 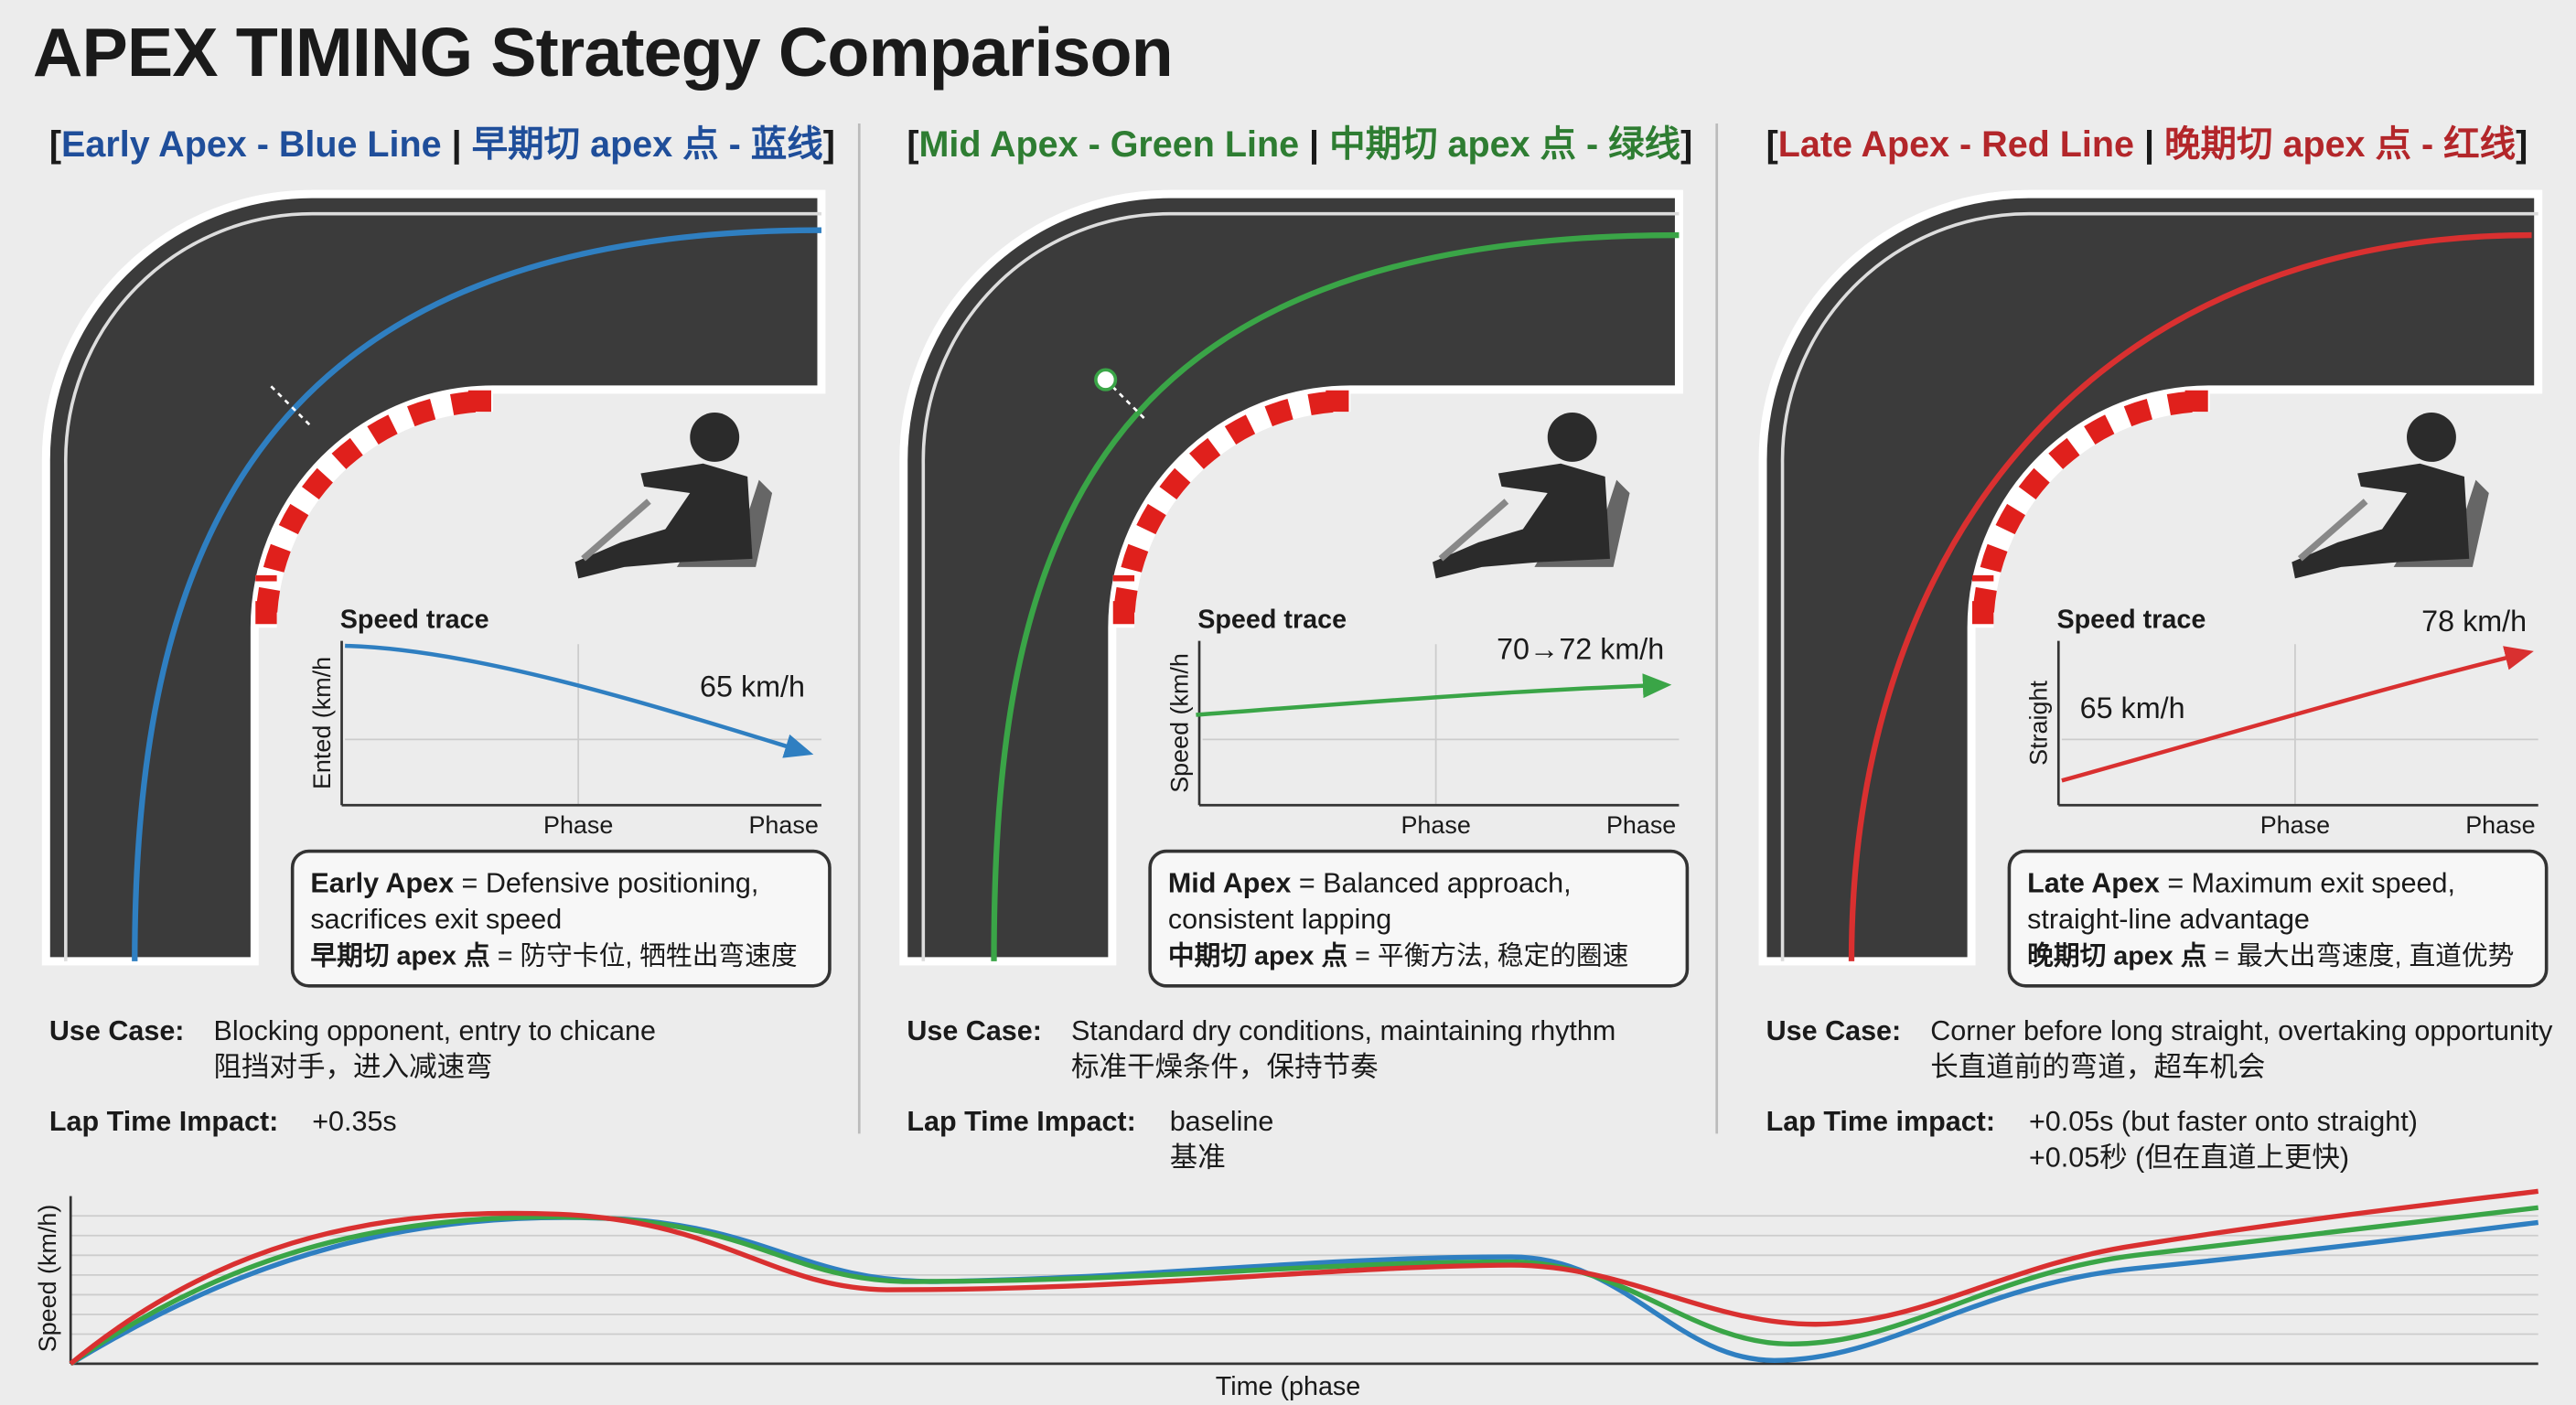 I want to click on y-axis-label: Speed (km/h), so click(x=47, y=1279).